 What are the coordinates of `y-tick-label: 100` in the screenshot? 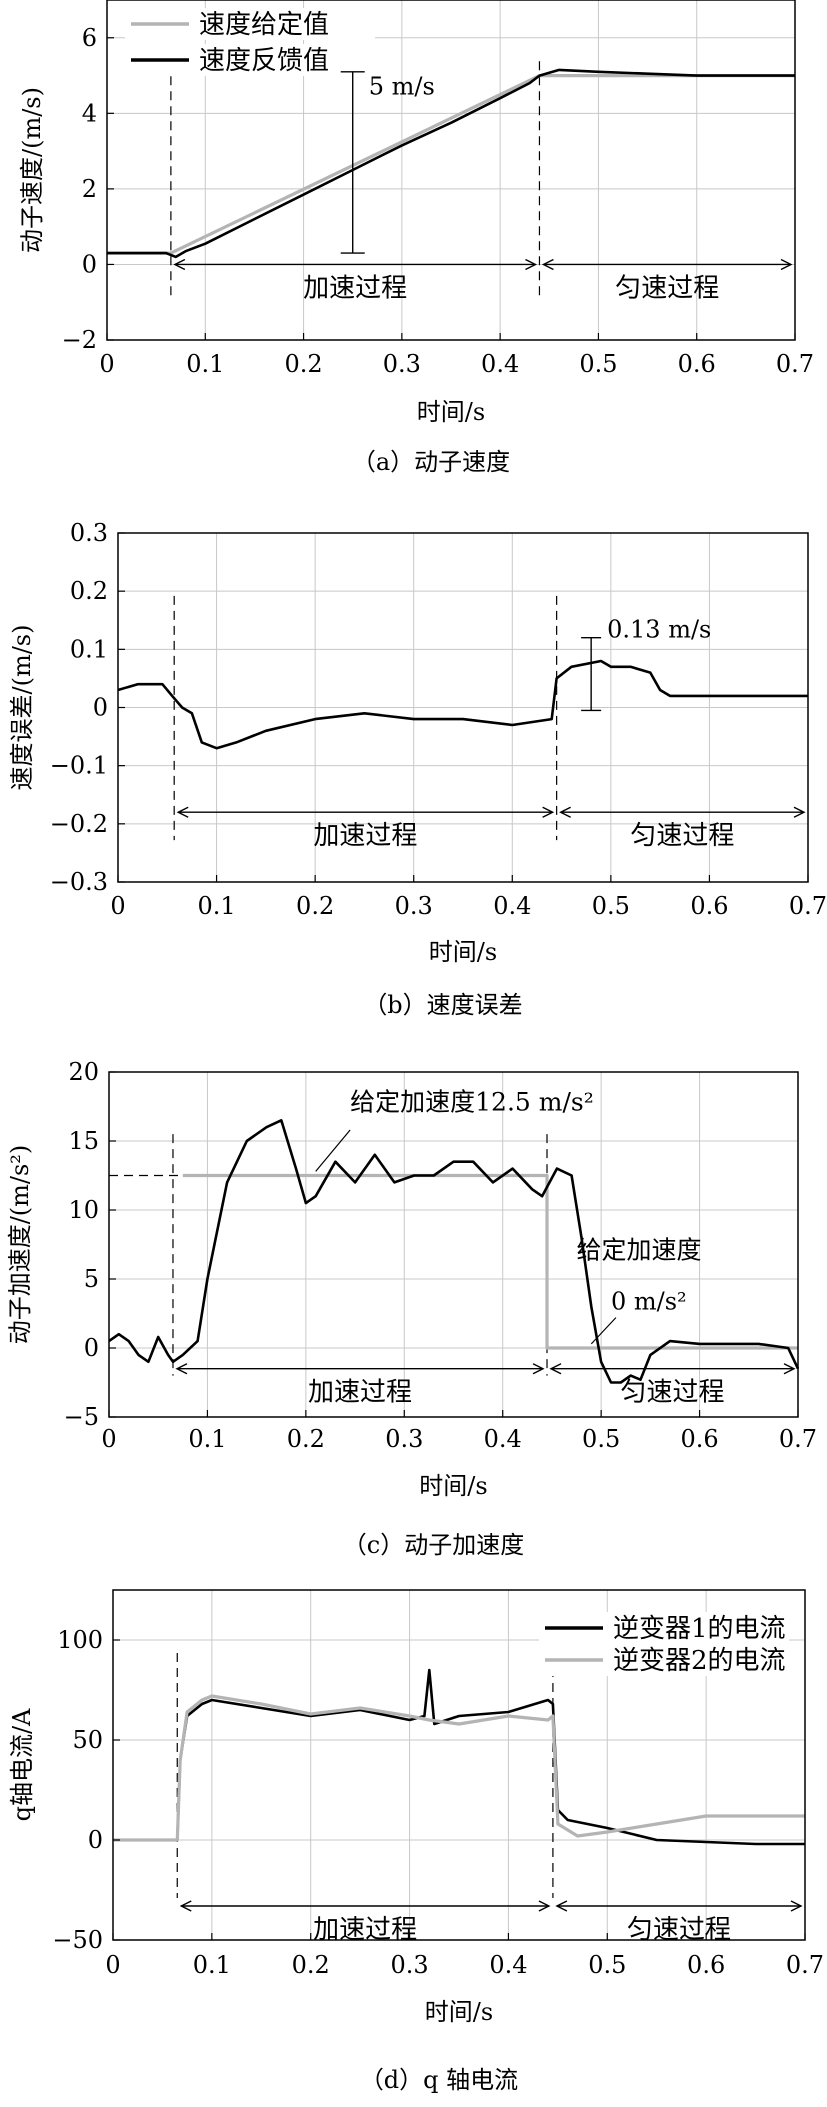 It's located at (80, 1640).